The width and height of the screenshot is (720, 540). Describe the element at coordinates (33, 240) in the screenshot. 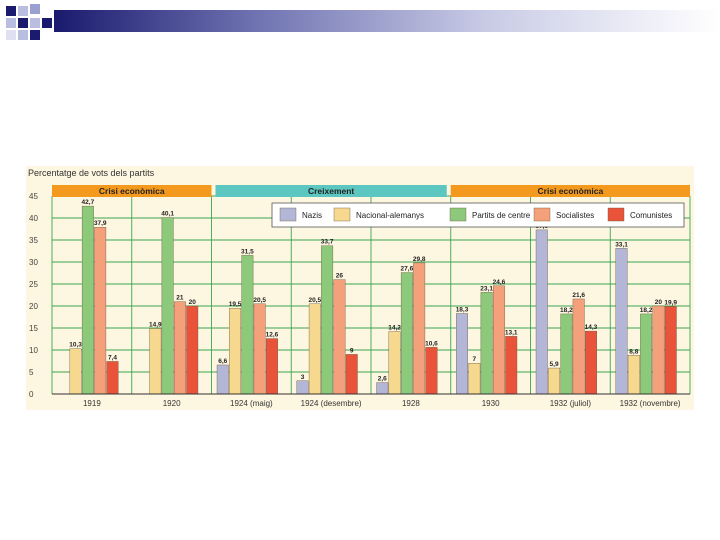

I see `y-tick-label: 35` at that location.